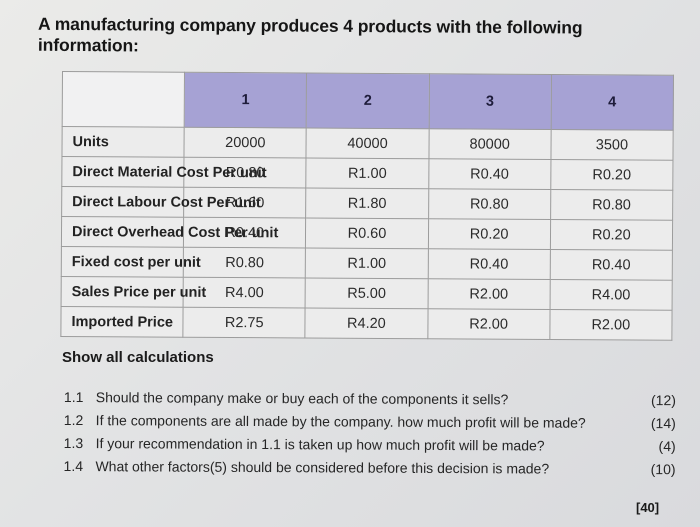  Describe the element at coordinates (131, 262) in the screenshot. I see `row-label: Fixed cost per unit` at that location.